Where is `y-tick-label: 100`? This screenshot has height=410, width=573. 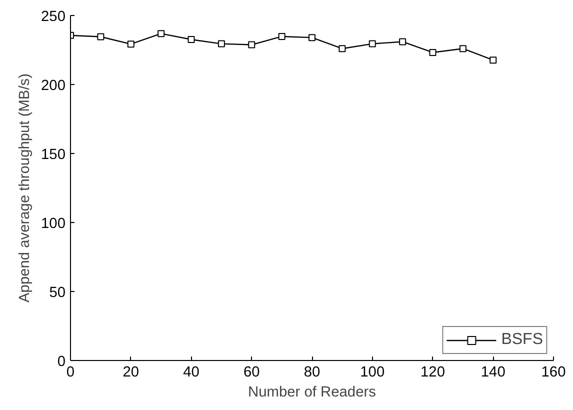
y-tick-label: 100 is located at coordinates (53, 224).